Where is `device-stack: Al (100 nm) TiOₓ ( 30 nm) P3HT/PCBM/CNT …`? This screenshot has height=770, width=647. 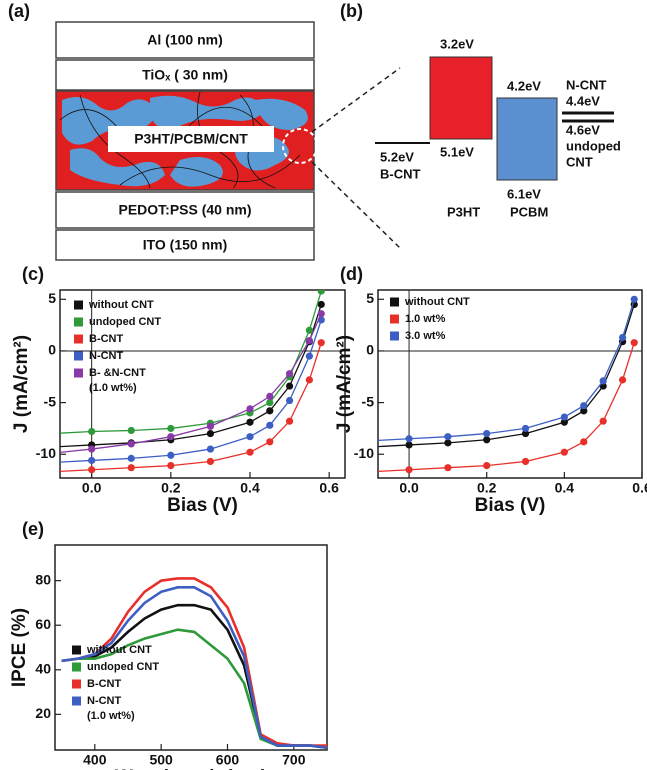
device-stack: Al (100 nm) TiOₓ ( 30 nm) P3HT/PCBM/CNT … is located at coordinates (186, 141).